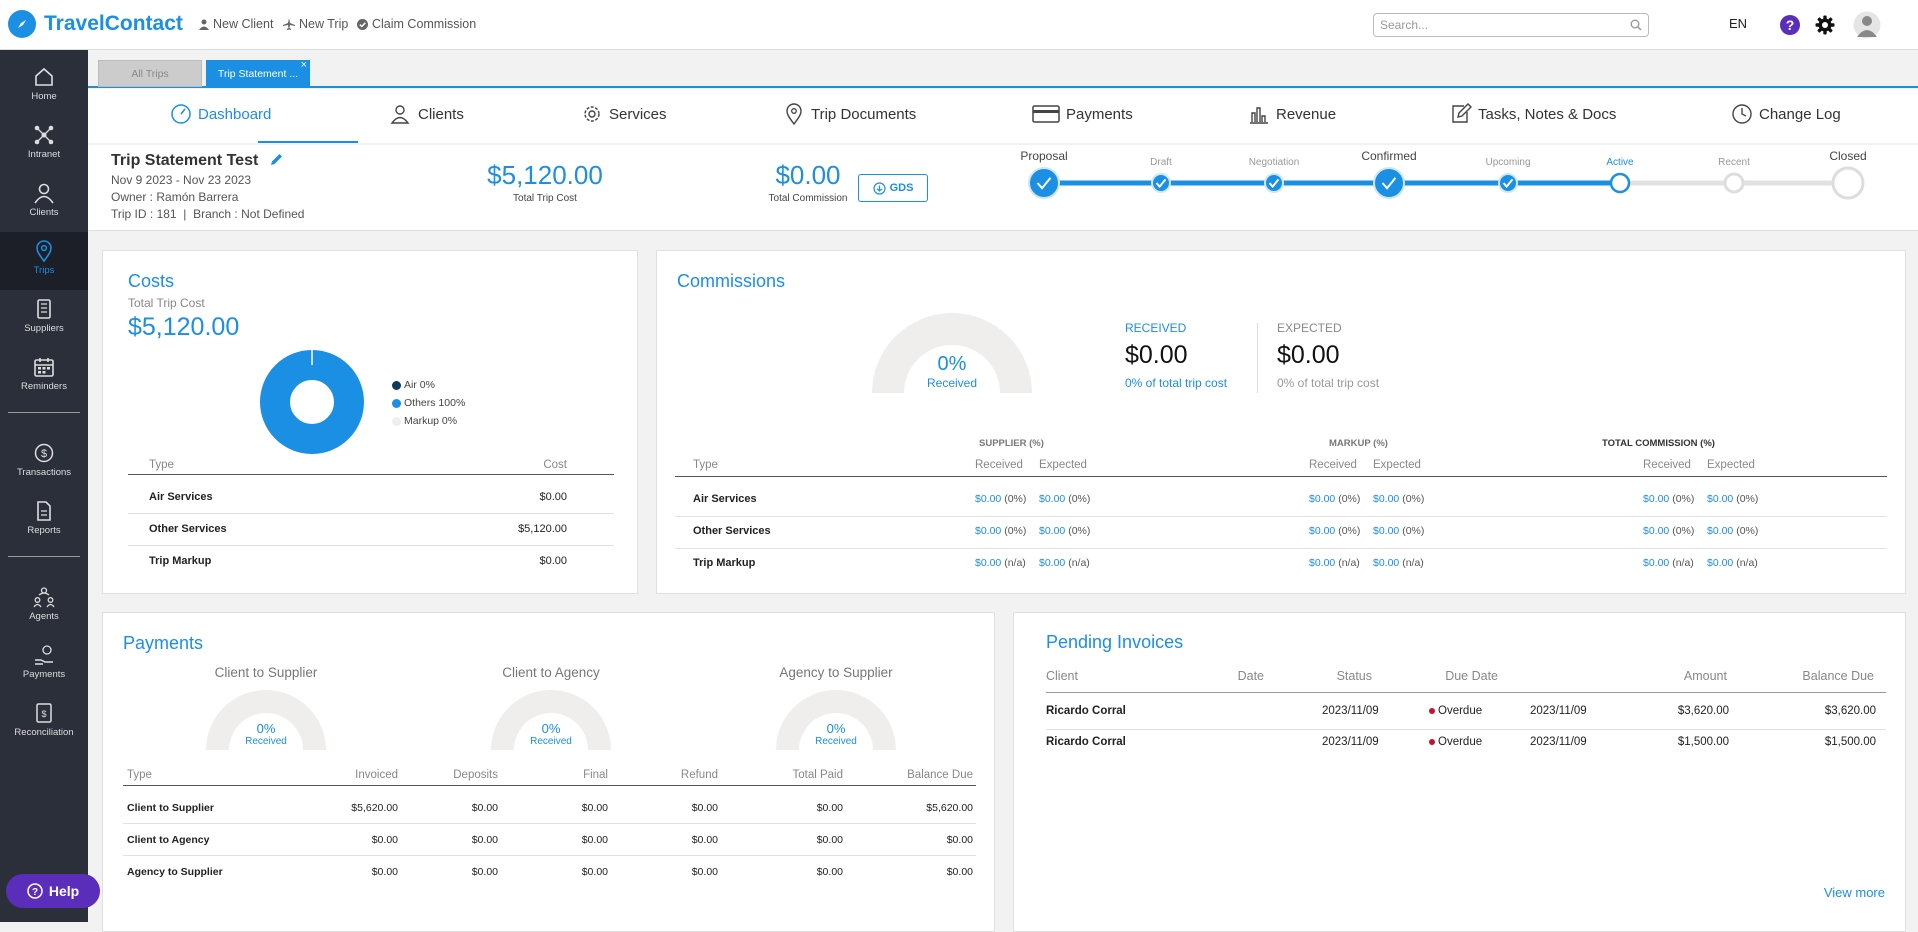 The height and width of the screenshot is (932, 1918). I want to click on nav-services: Services, so click(624, 114).